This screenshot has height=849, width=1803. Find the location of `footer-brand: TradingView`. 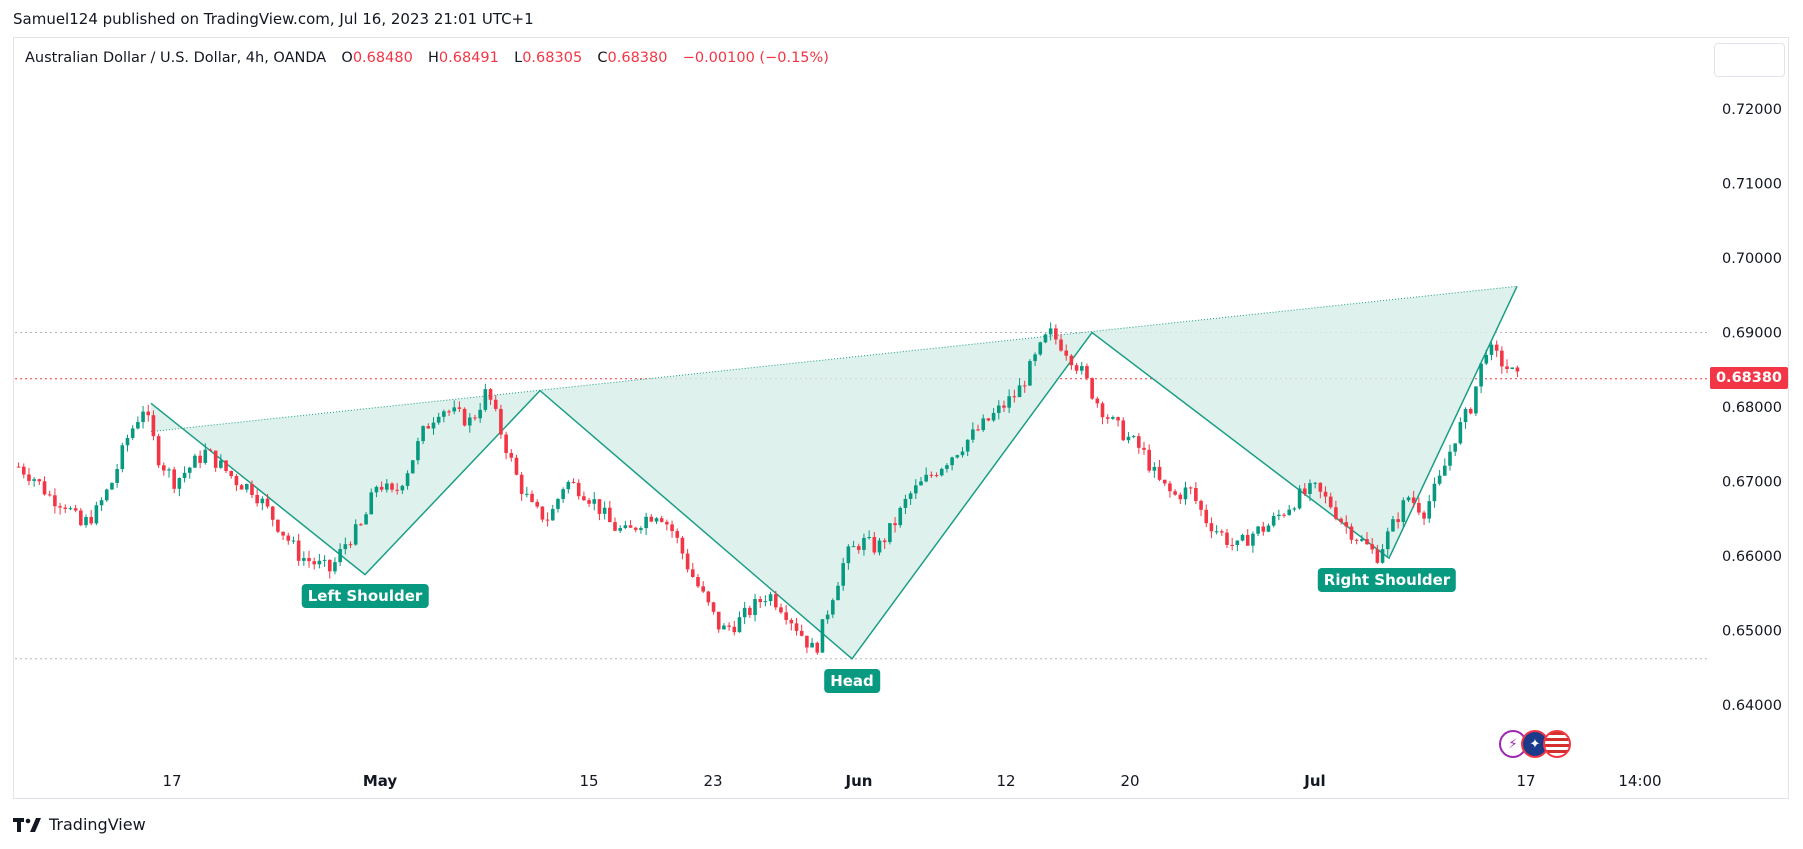

footer-brand: TradingView is located at coordinates (79, 824).